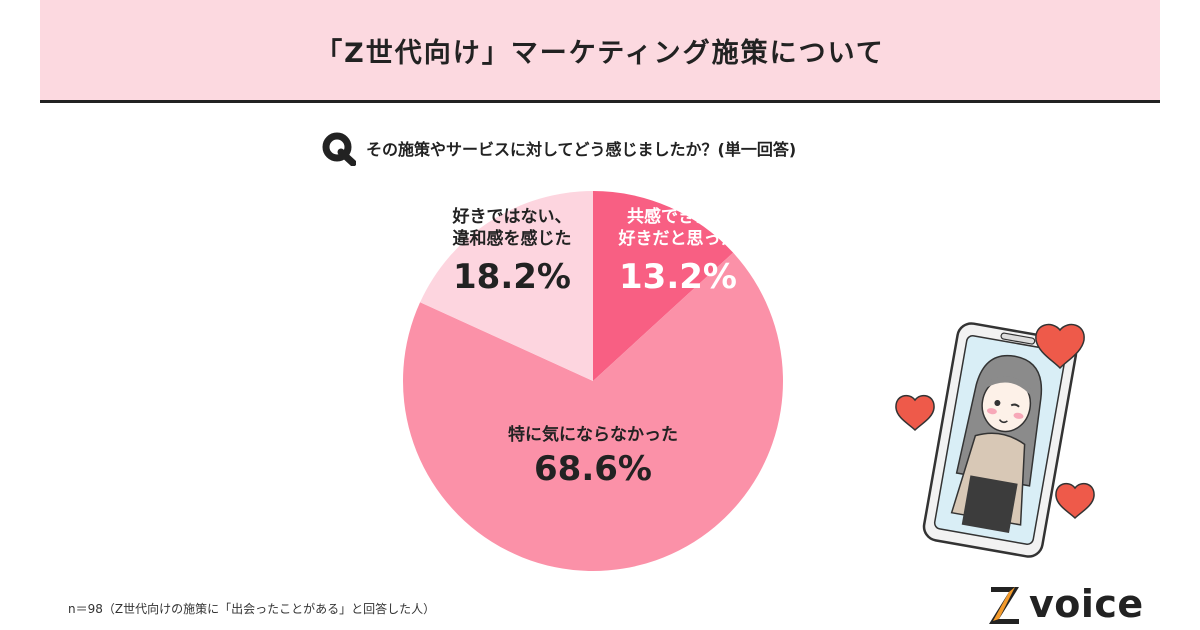 The image size is (1200, 630). What do you see at coordinates (678, 277) in the screenshot?
I see `pie-slice-value: 13.2%` at bounding box center [678, 277].